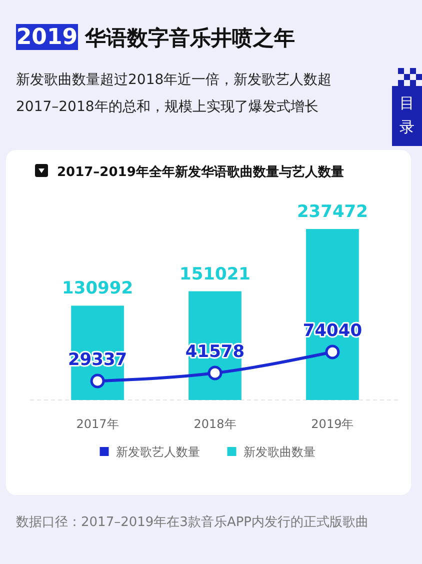 The width and height of the screenshot is (422, 564). Describe the element at coordinates (158, 452) in the screenshot. I see `legend-label: 新发歌艺人数量` at that location.